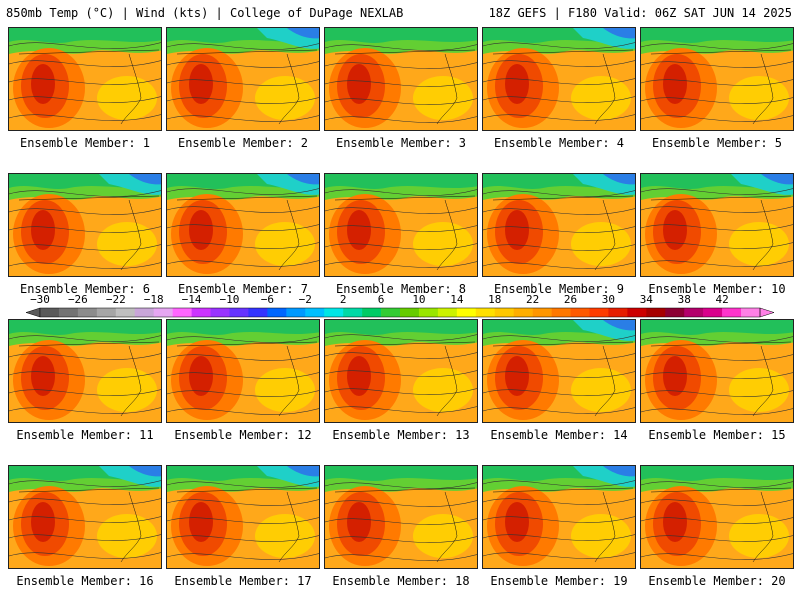 This screenshot has height=600, width=800. Describe the element at coordinates (267, 299) in the screenshot. I see `colorbar-tick-label: −6` at that location.